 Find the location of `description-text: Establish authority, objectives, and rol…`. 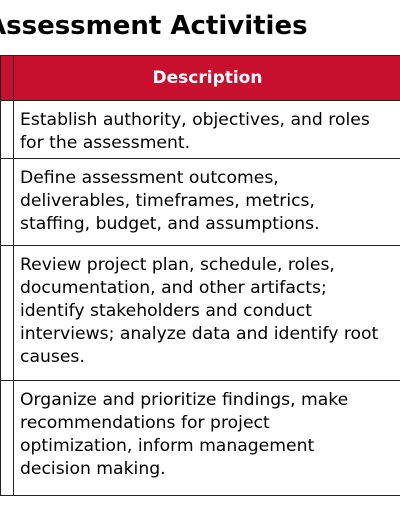

description-text: Establish authority, objectives, and rol… is located at coordinates (195, 131).